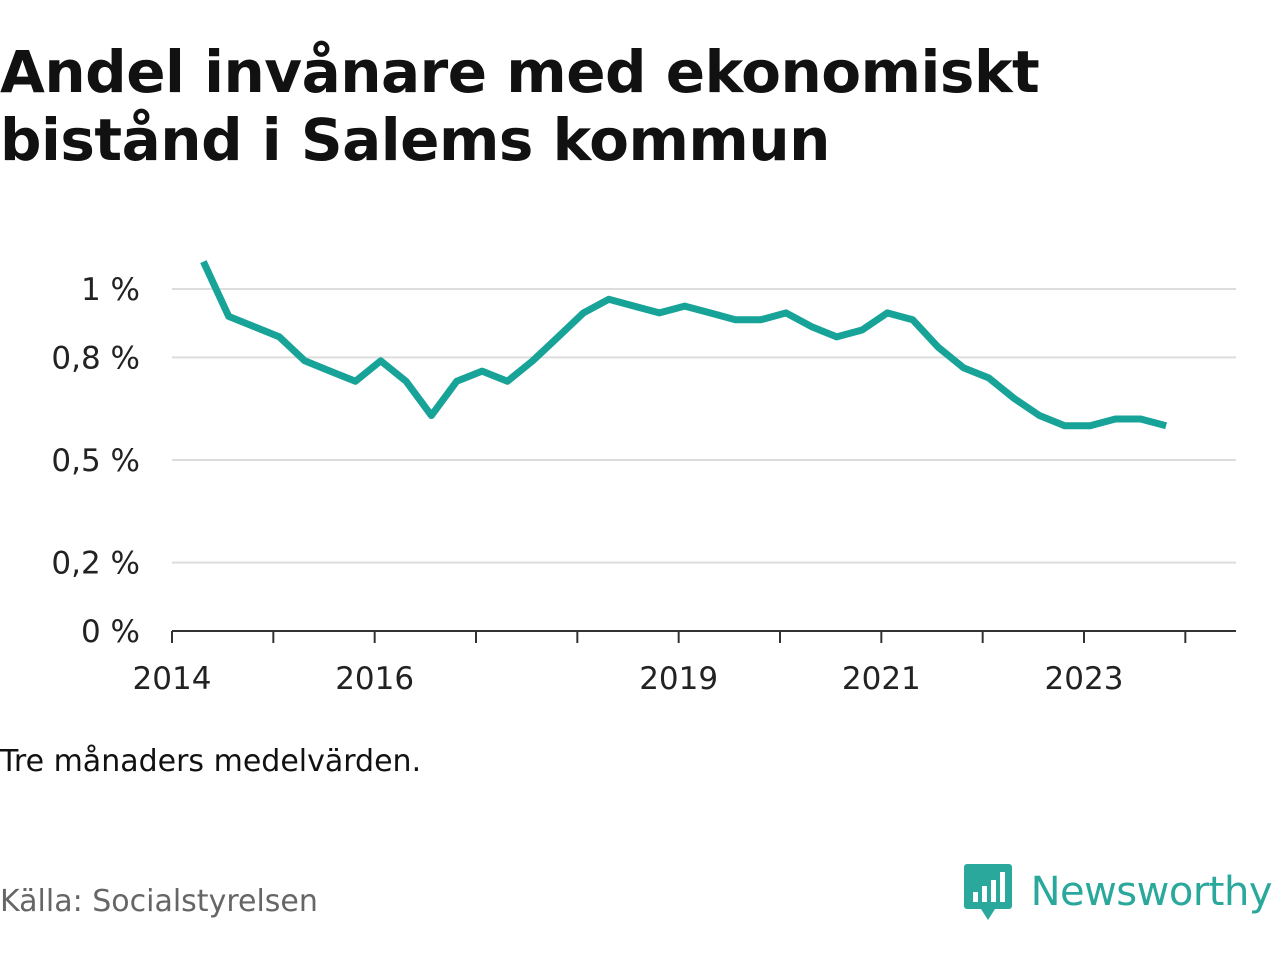 The image size is (1280, 960). What do you see at coordinates (95, 564) in the screenshot?
I see `y-tick-label: 0,2 %` at bounding box center [95, 564].